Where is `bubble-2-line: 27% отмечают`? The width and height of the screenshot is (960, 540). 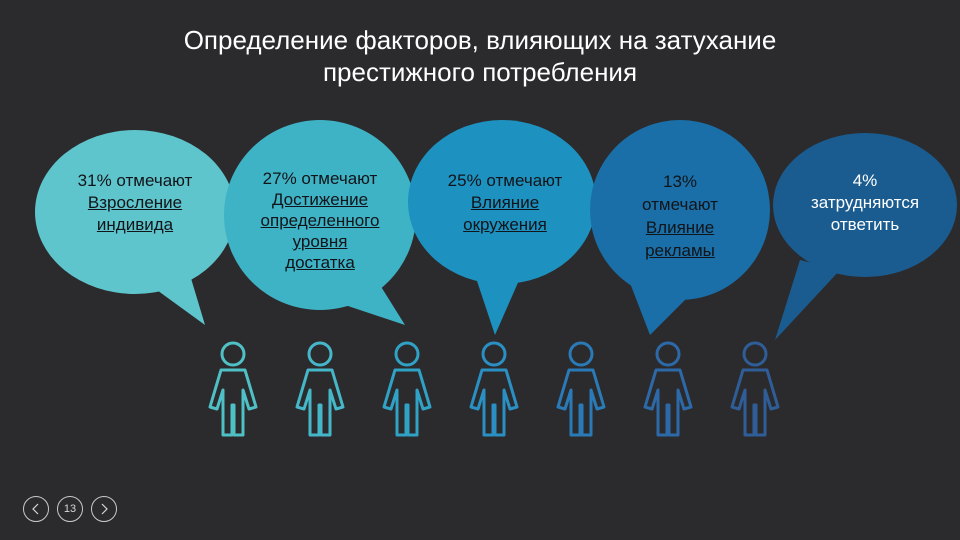 bubble-2-line: 27% отмечают is located at coordinates (320, 178).